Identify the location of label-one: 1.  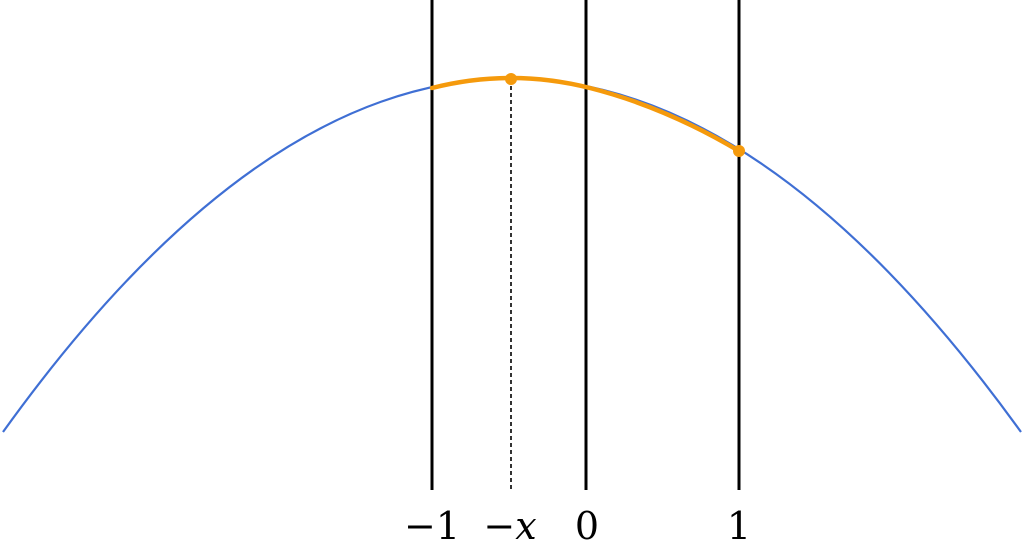
(739, 523).